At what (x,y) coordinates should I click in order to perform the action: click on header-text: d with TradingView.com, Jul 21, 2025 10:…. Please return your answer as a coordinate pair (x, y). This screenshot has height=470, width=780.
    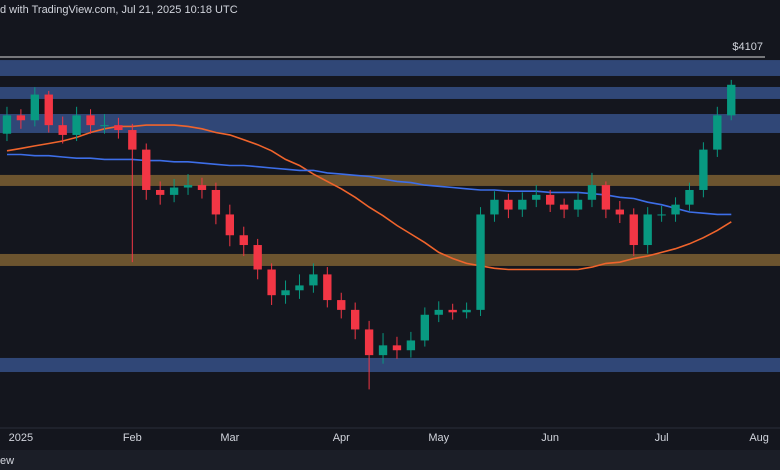
    Looking at the image, I should click on (119, 10).